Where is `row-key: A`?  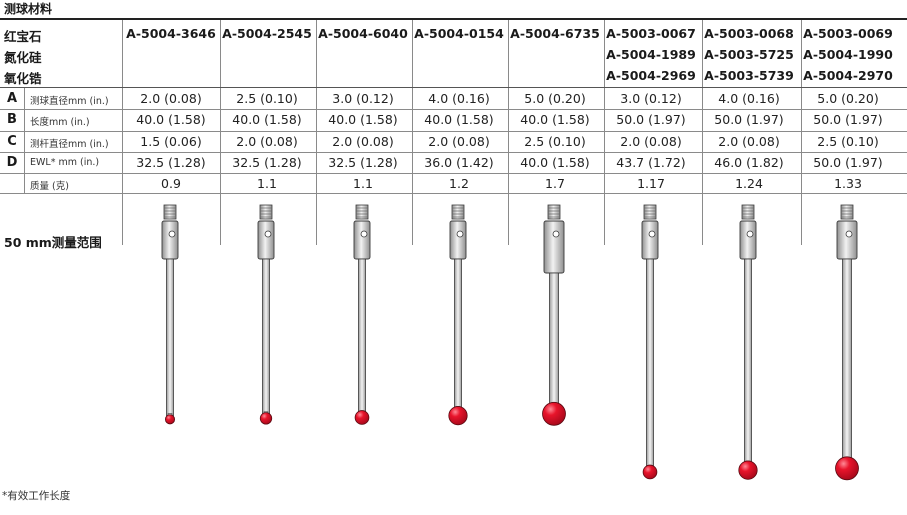
row-key: A is located at coordinates (12, 98).